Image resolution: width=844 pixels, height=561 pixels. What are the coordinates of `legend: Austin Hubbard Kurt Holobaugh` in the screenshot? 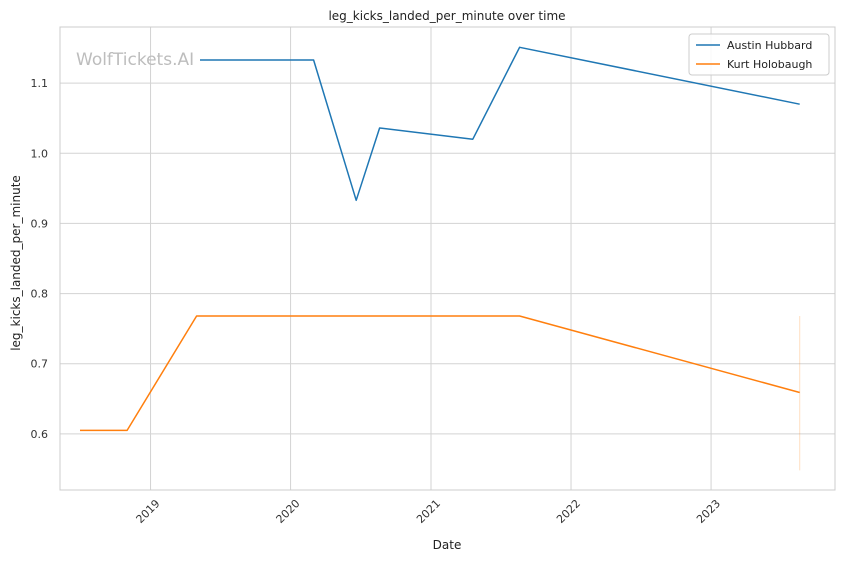 It's located at (759, 54).